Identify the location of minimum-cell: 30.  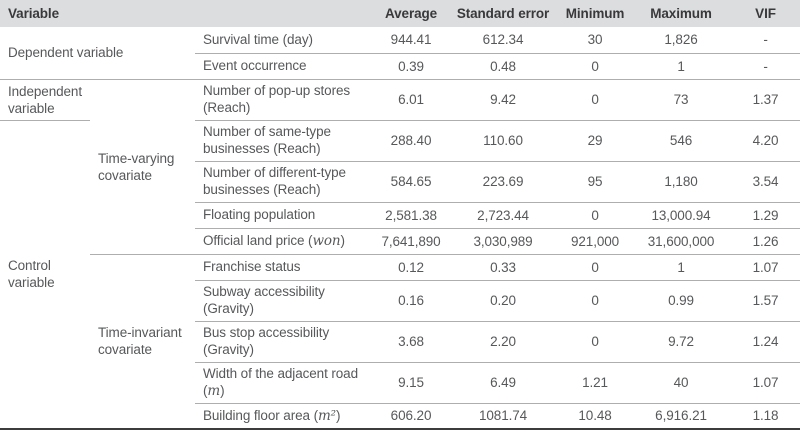
(595, 40).